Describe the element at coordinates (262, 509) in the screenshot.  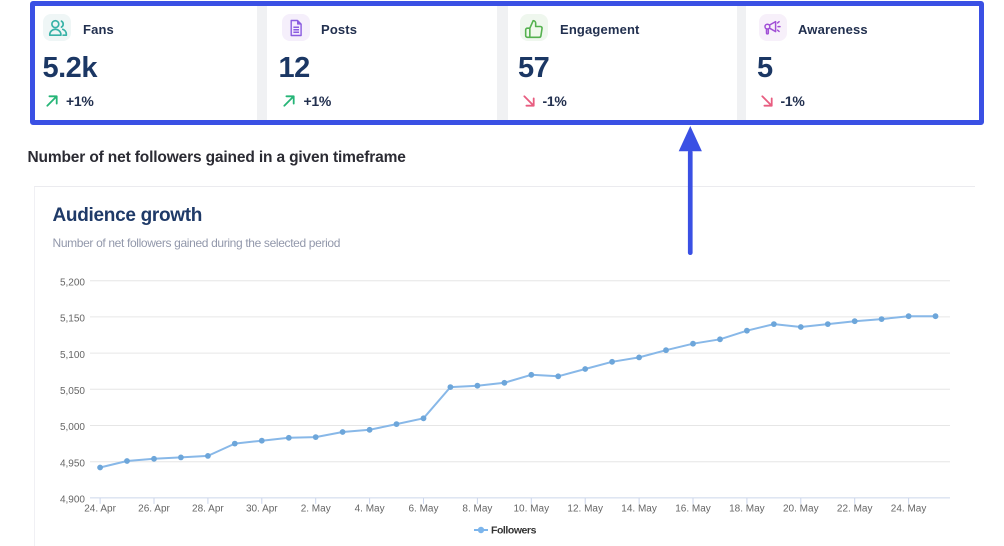
I see `svg-text: 30. Apr` at that location.